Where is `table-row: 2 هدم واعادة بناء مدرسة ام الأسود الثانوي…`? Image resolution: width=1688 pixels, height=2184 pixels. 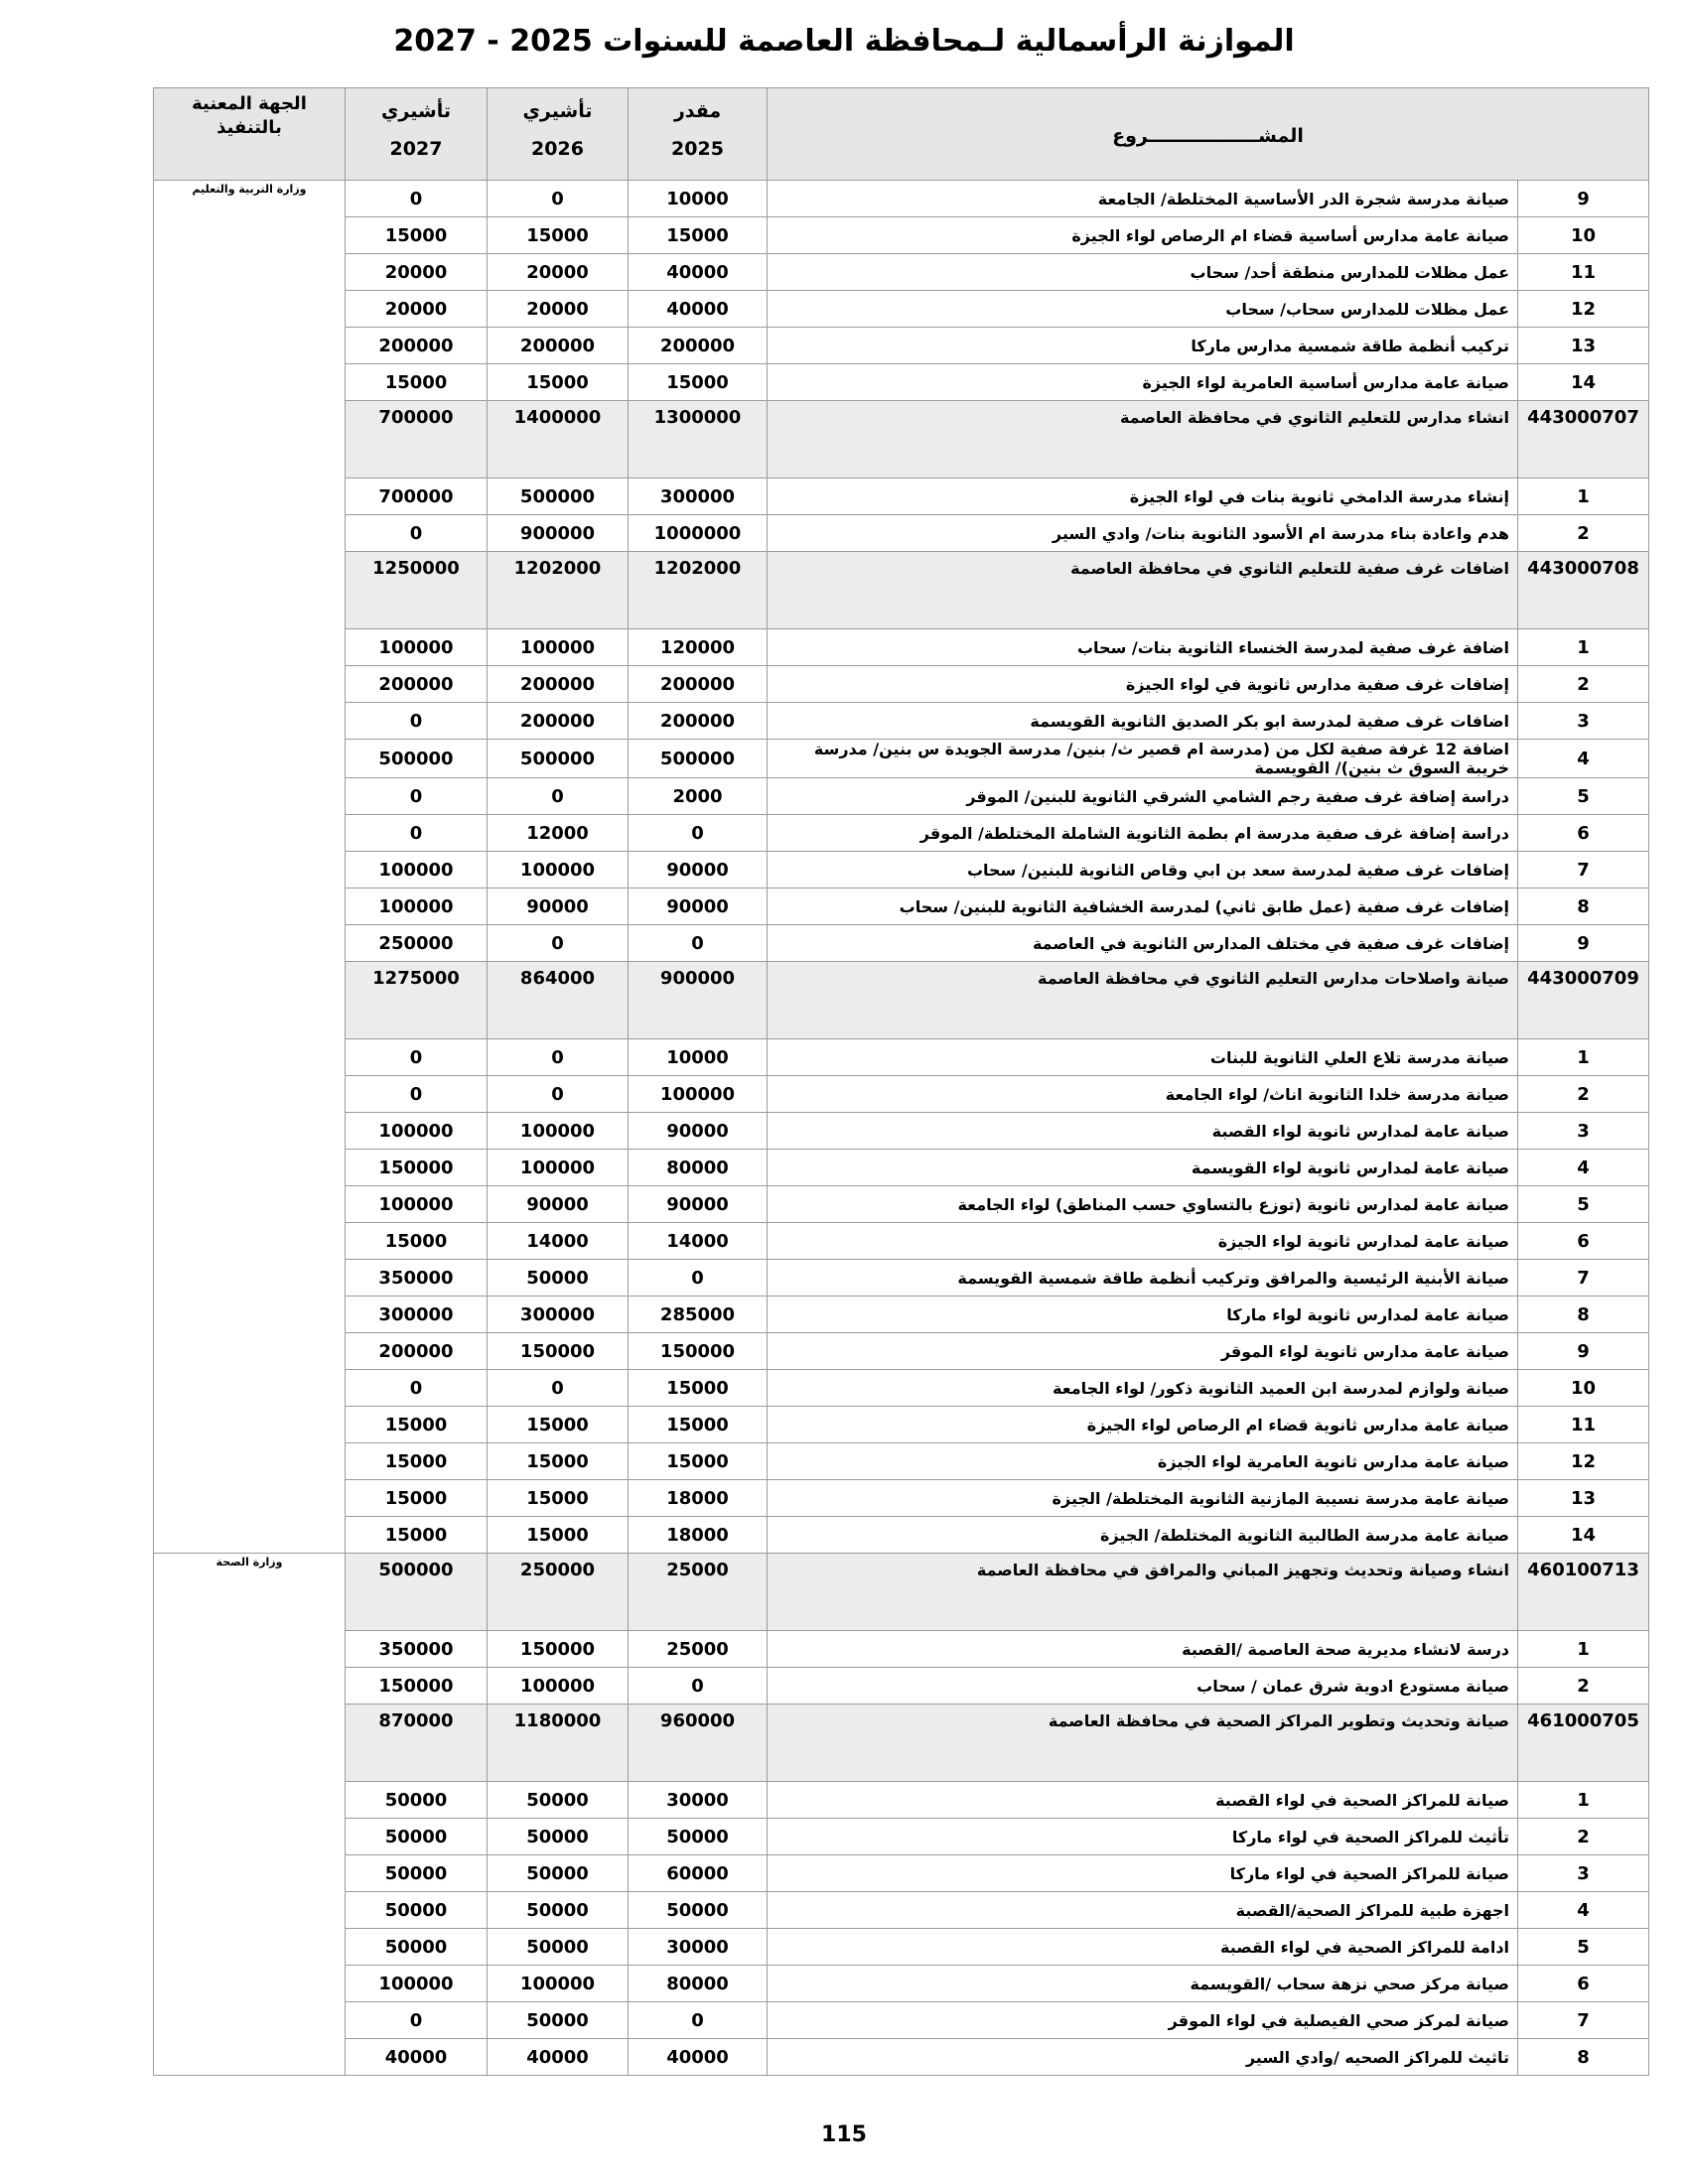
table-row: 2 هدم واعادة بناء مدرسة ام الأسود الثانوي… is located at coordinates (902, 533).